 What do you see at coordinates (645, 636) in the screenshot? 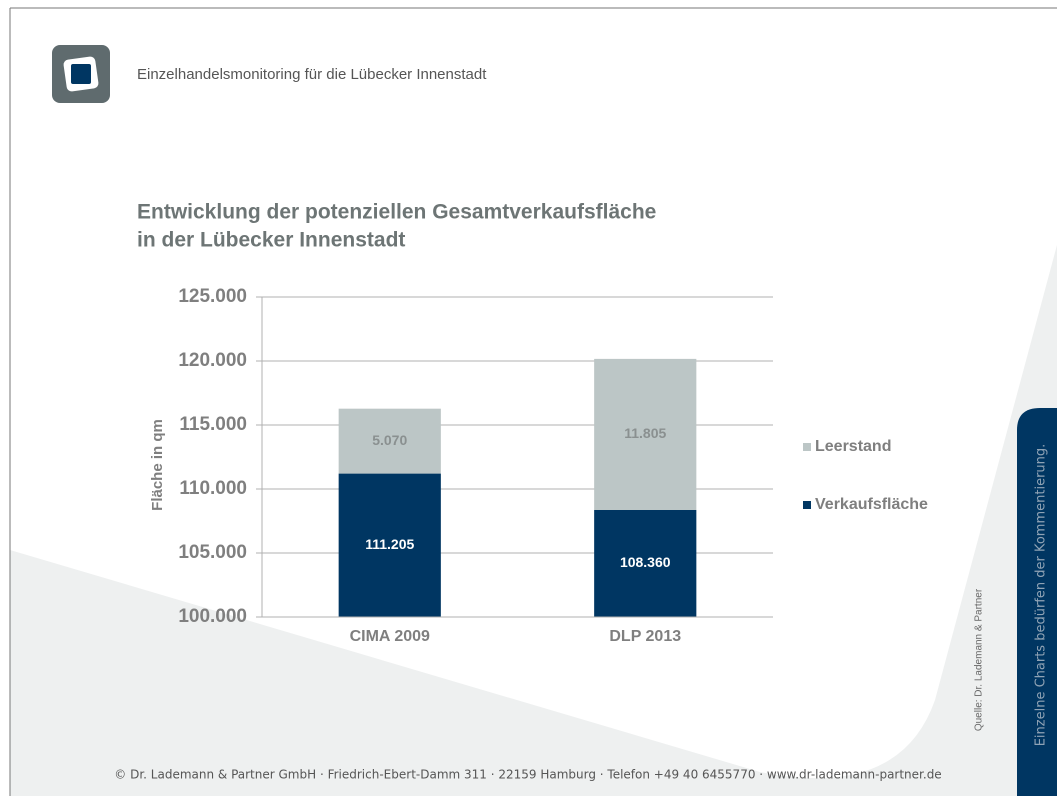
I see `x-tick-label: DLP 2013` at bounding box center [645, 636].